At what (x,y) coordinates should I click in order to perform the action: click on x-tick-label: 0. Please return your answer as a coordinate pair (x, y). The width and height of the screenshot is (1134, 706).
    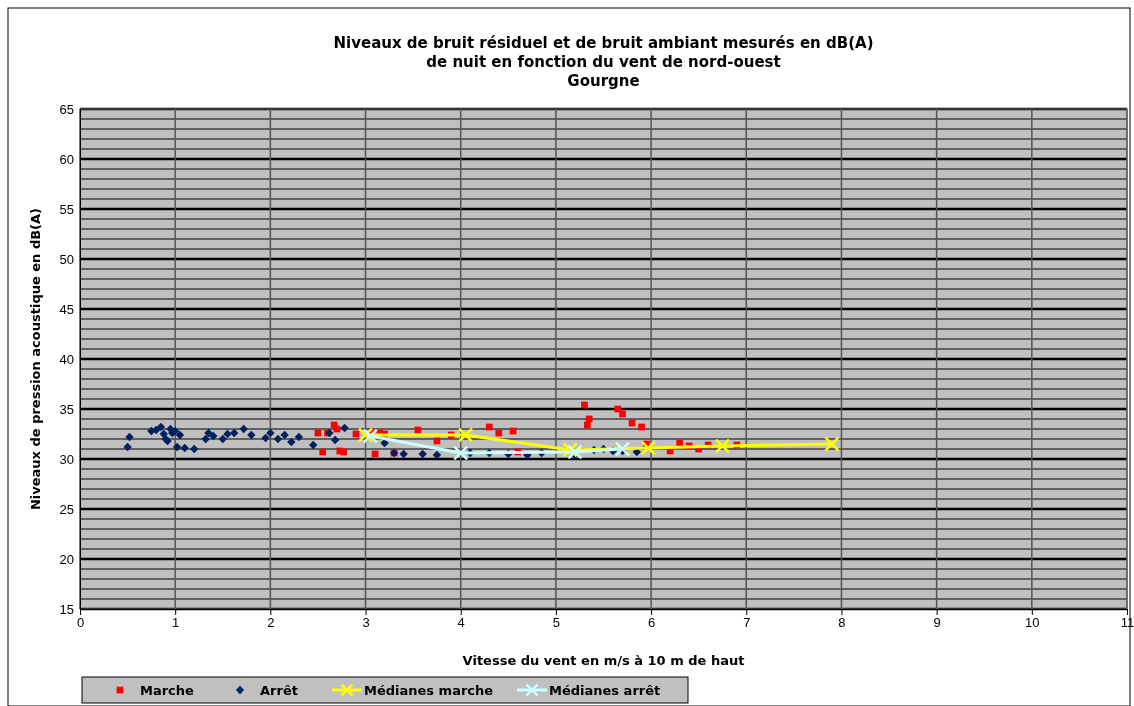
    Looking at the image, I should click on (80, 623).